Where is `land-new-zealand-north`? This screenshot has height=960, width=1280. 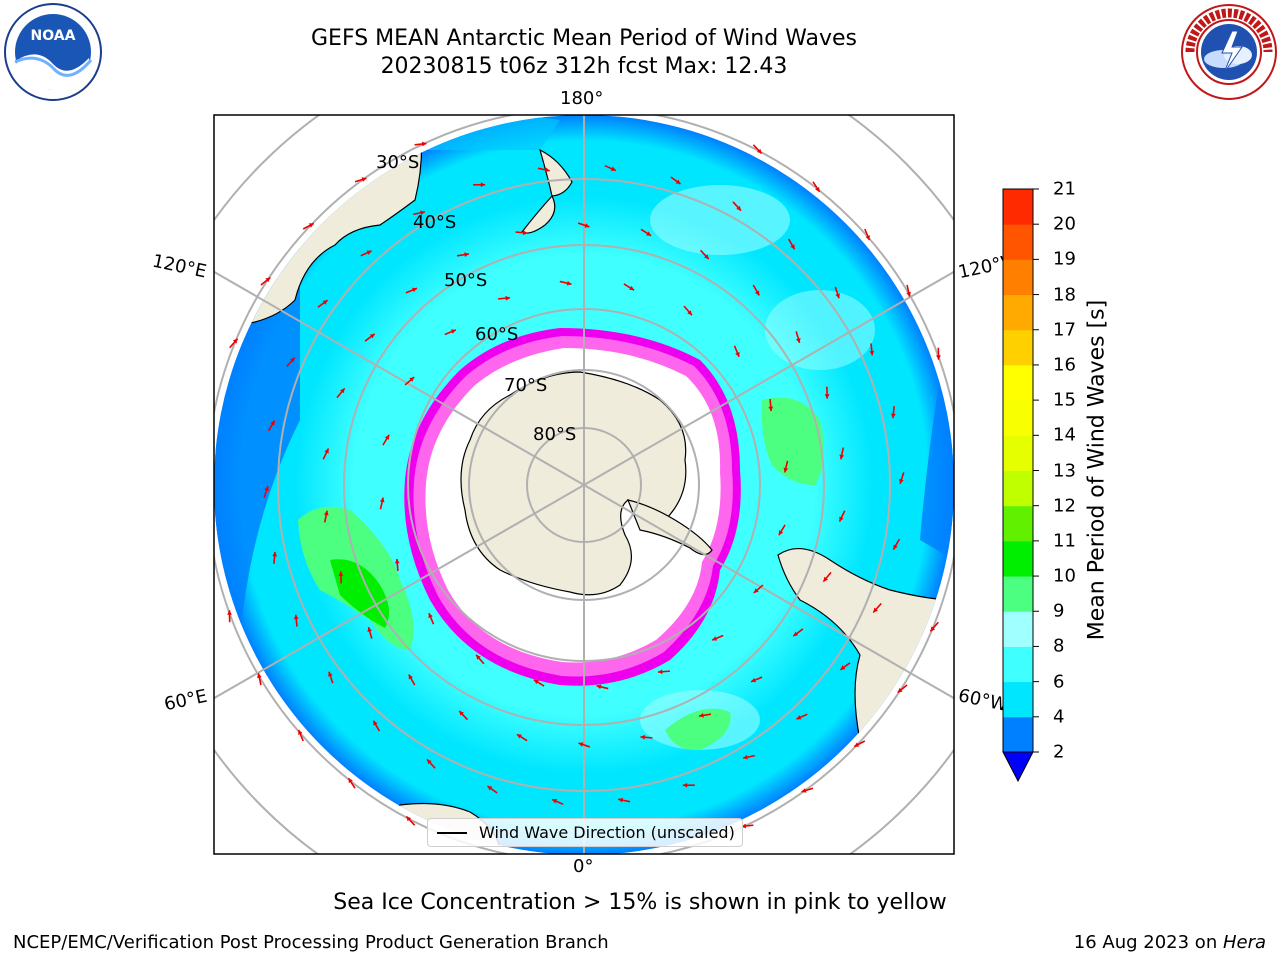
land-new-zealand-north is located at coordinates (556, 172).